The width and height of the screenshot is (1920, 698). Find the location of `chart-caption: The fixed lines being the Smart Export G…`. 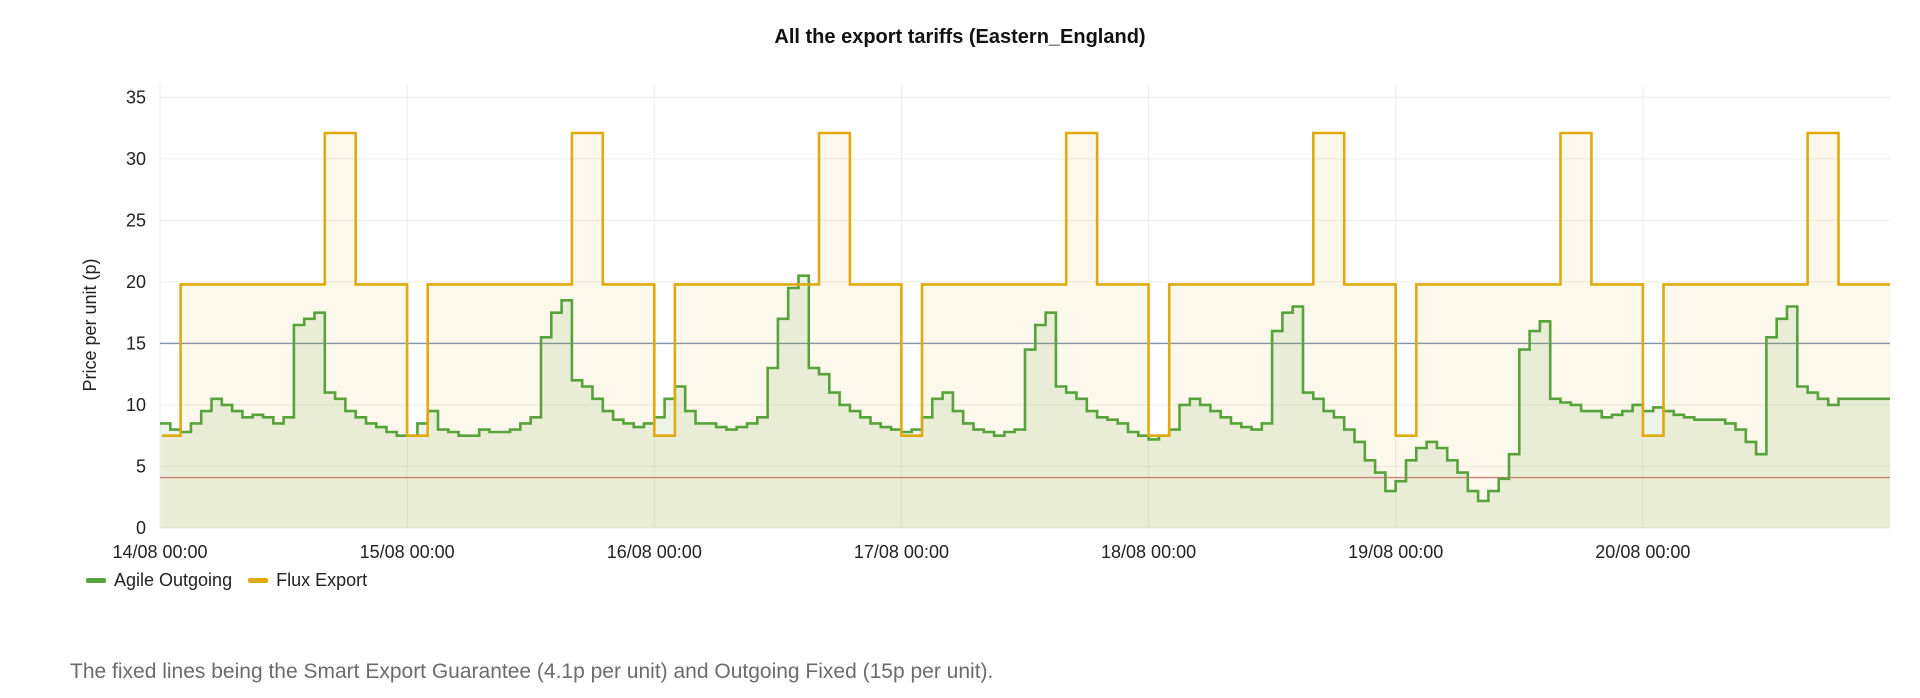

chart-caption: The fixed lines being the Smart Export G… is located at coordinates (532, 671).